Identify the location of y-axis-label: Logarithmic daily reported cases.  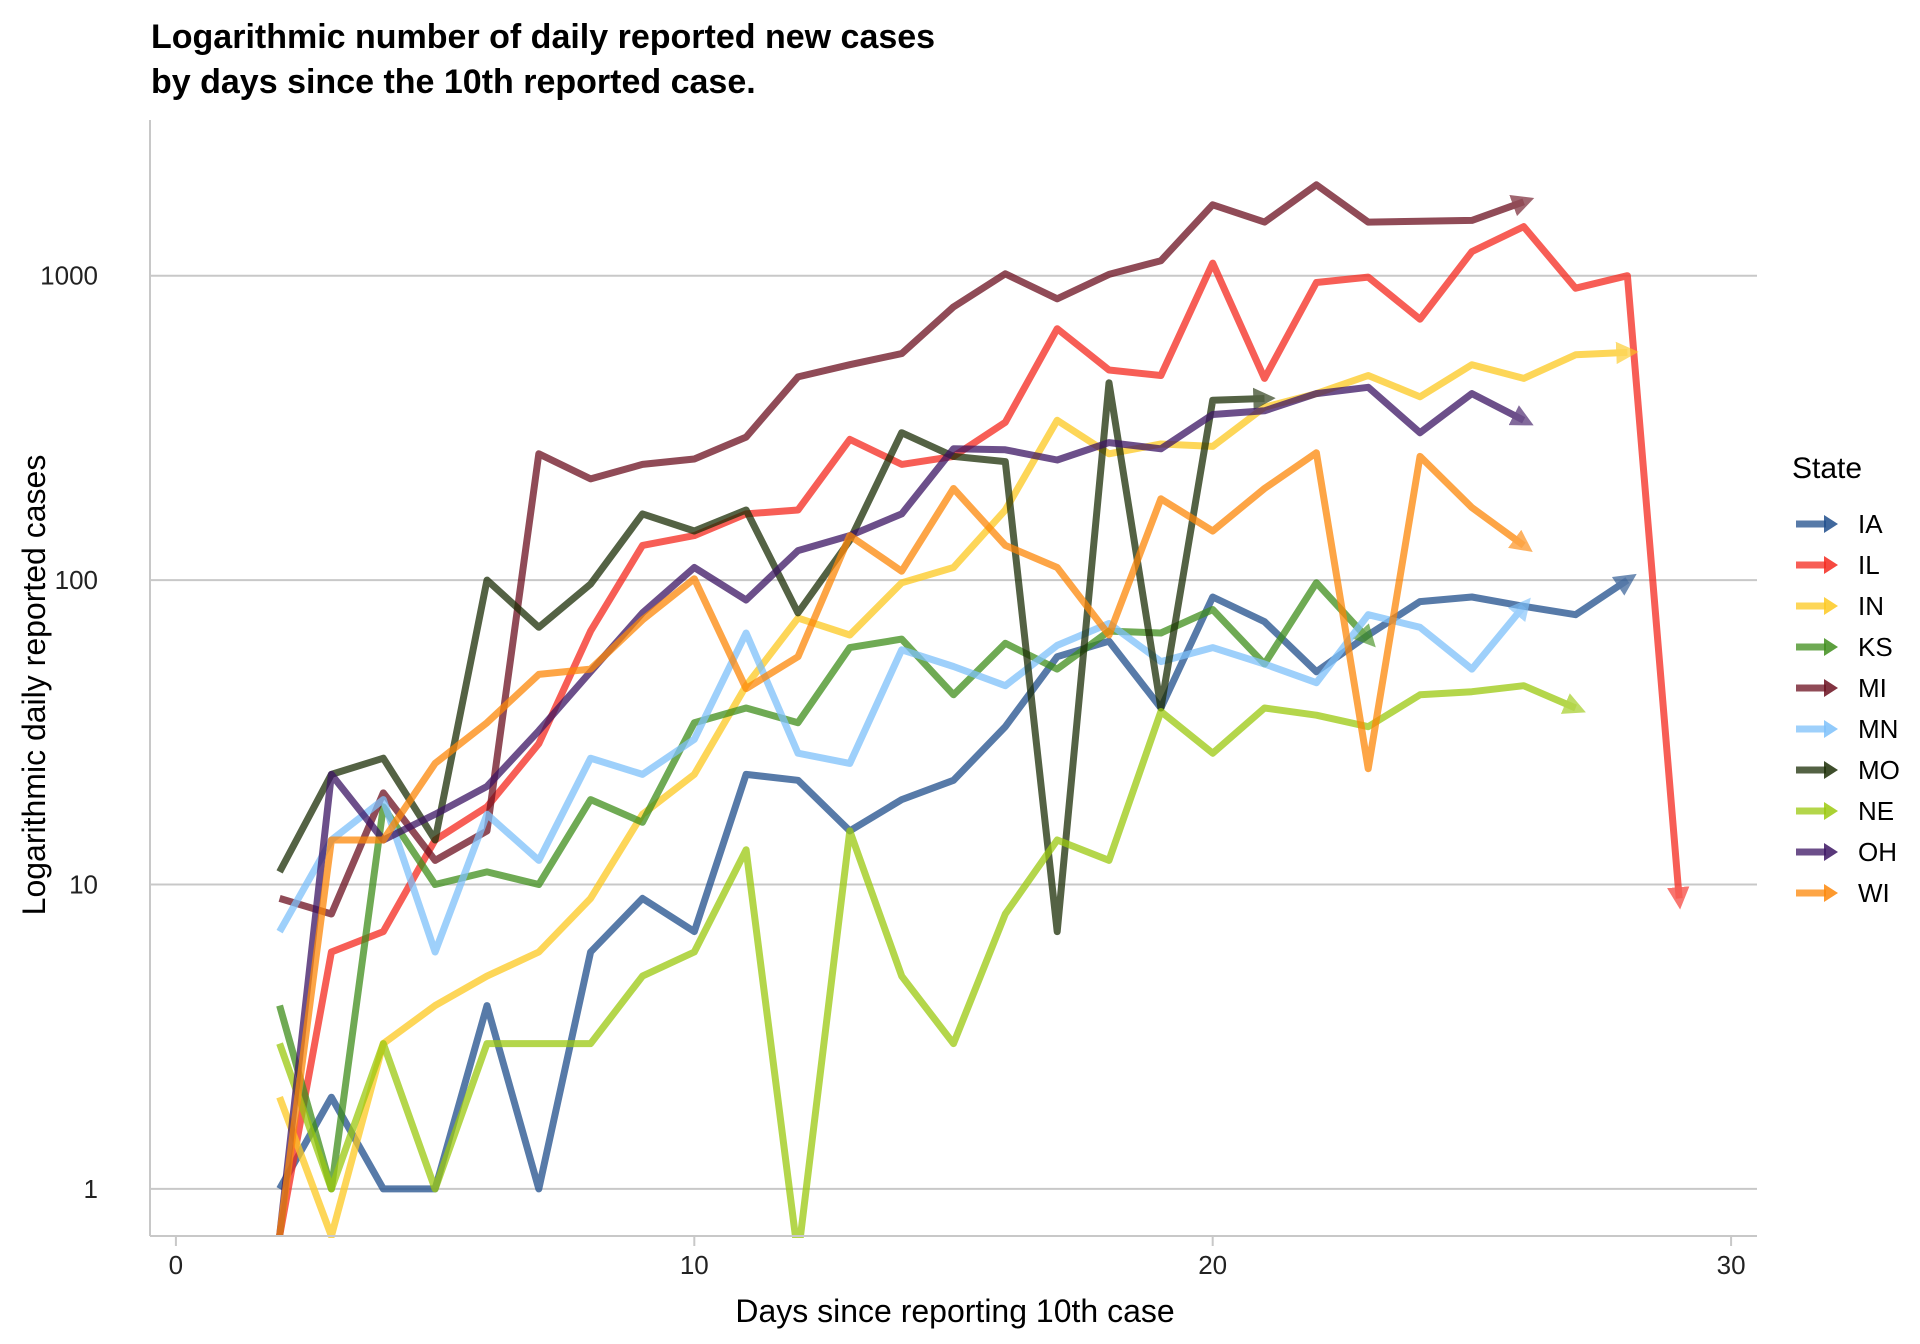
(34, 685).